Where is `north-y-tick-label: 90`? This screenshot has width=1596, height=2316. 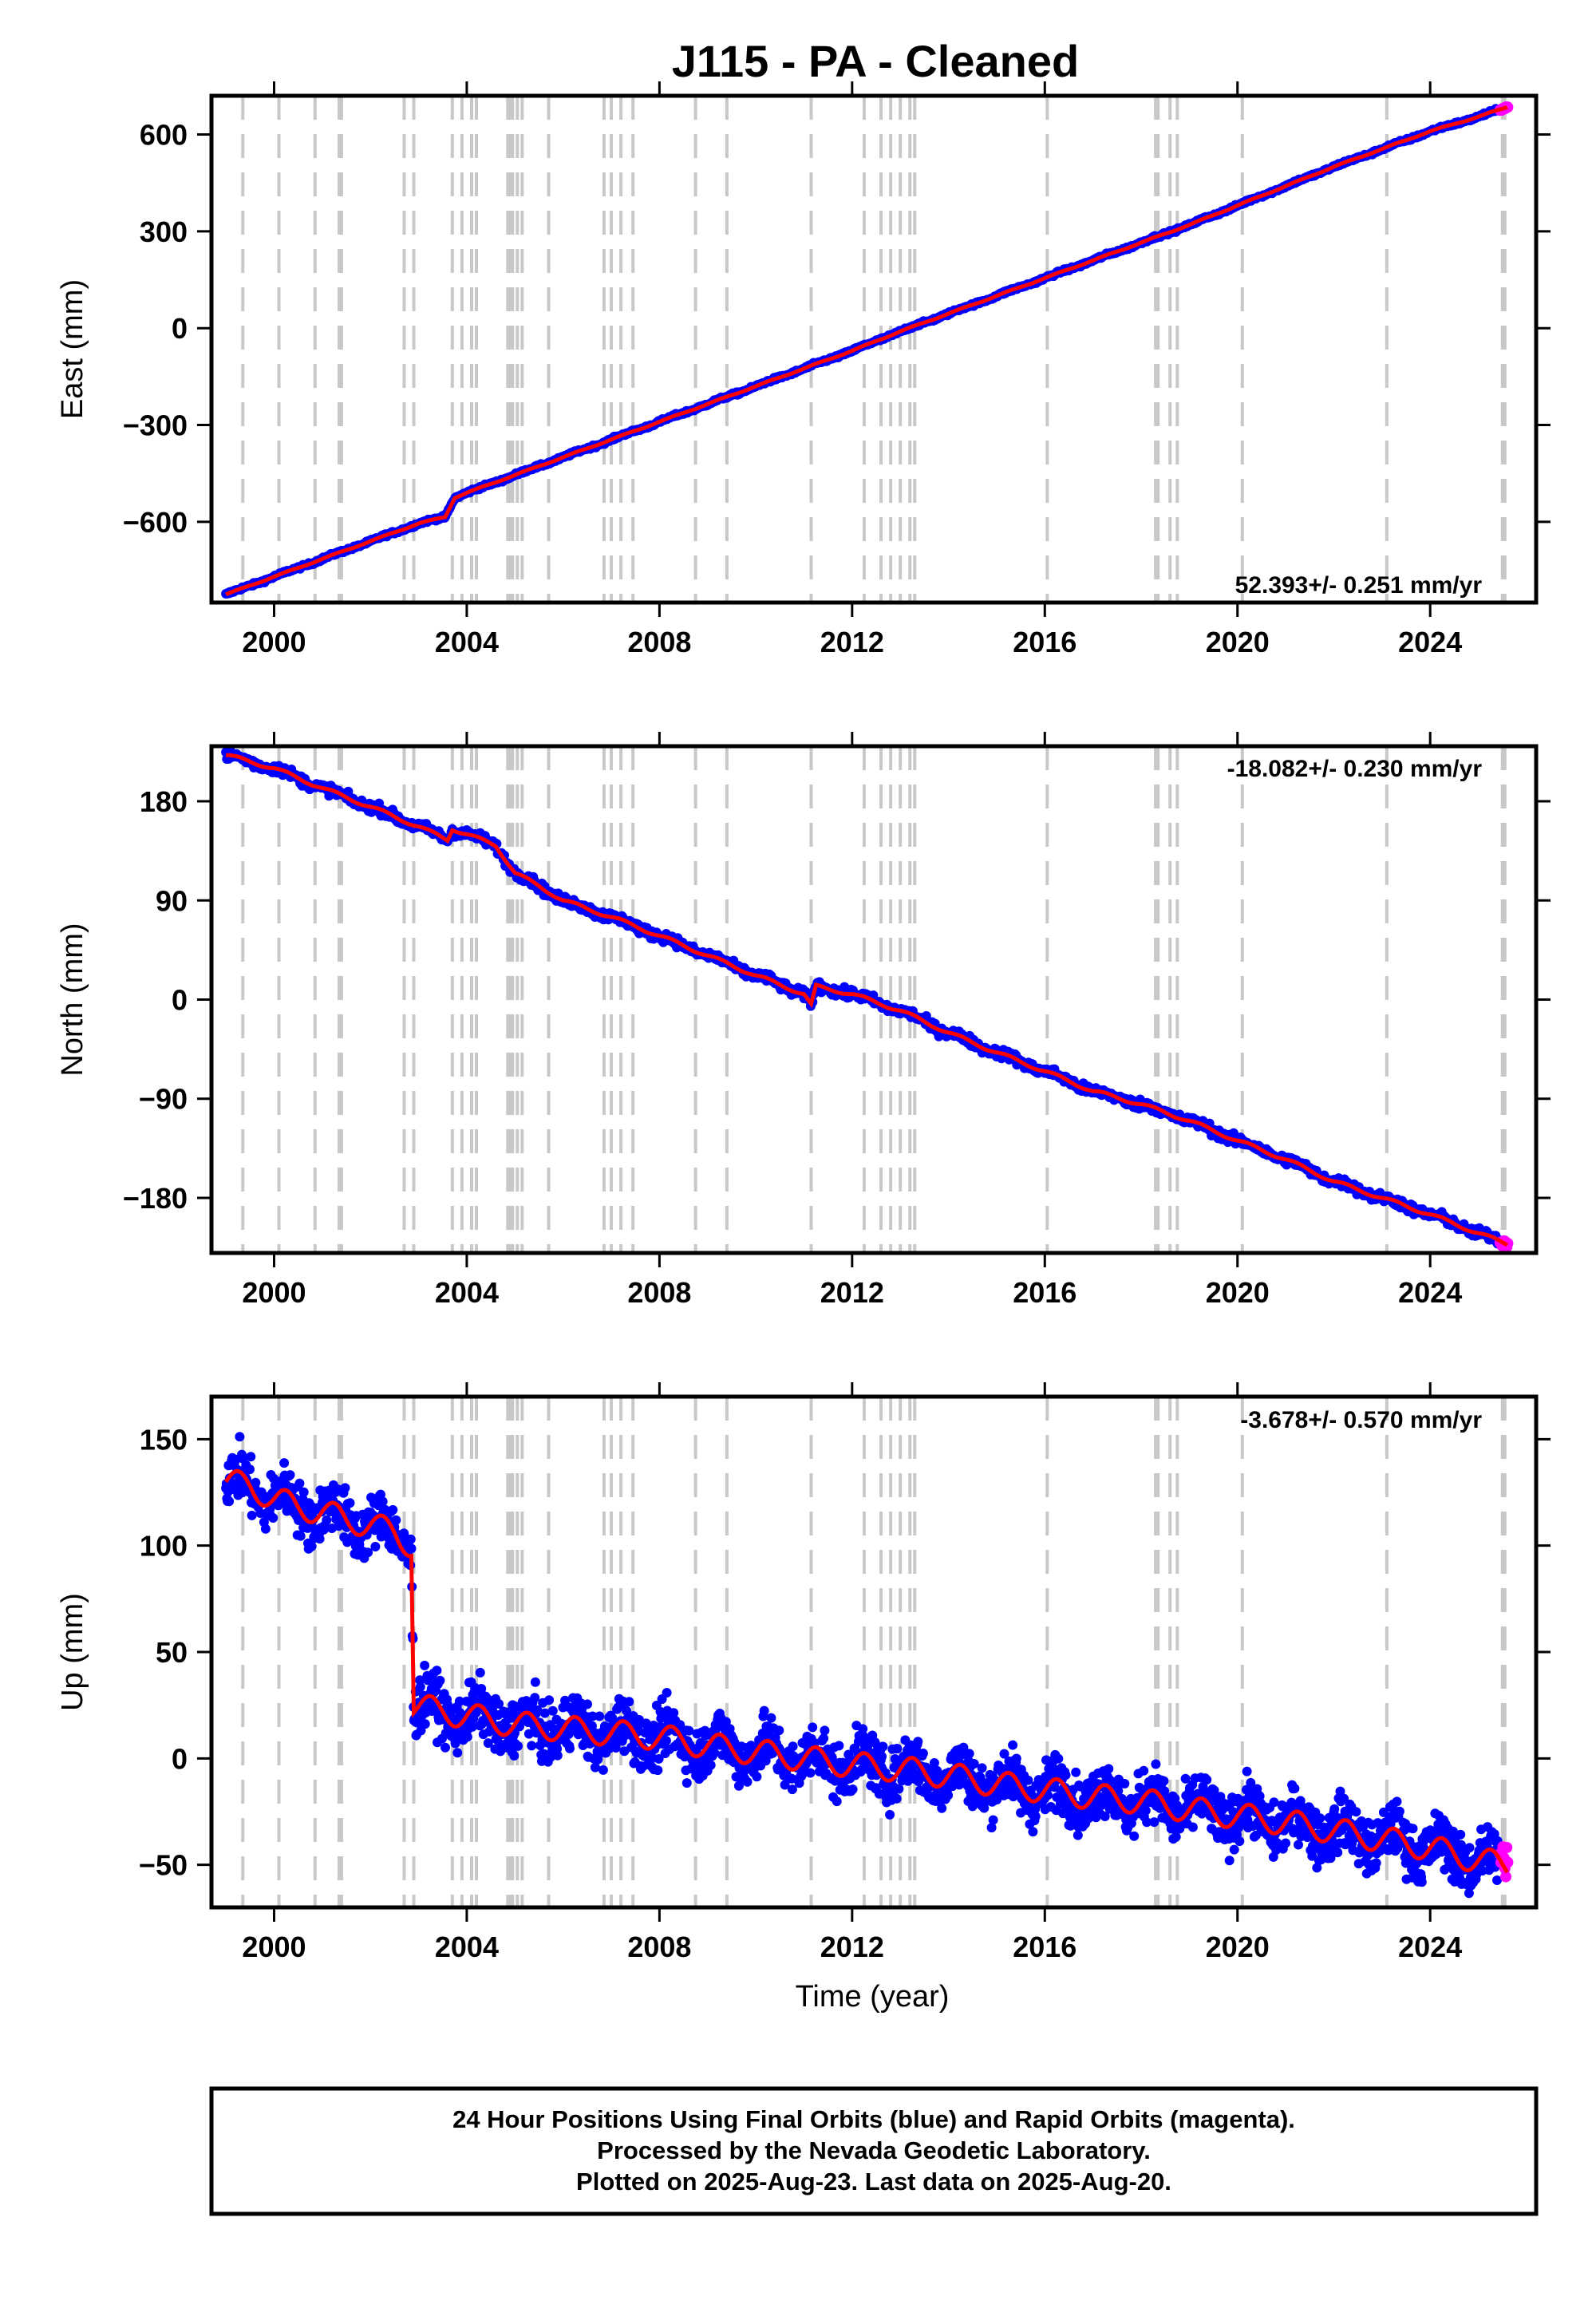
north-y-tick-label: 90 is located at coordinates (172, 900).